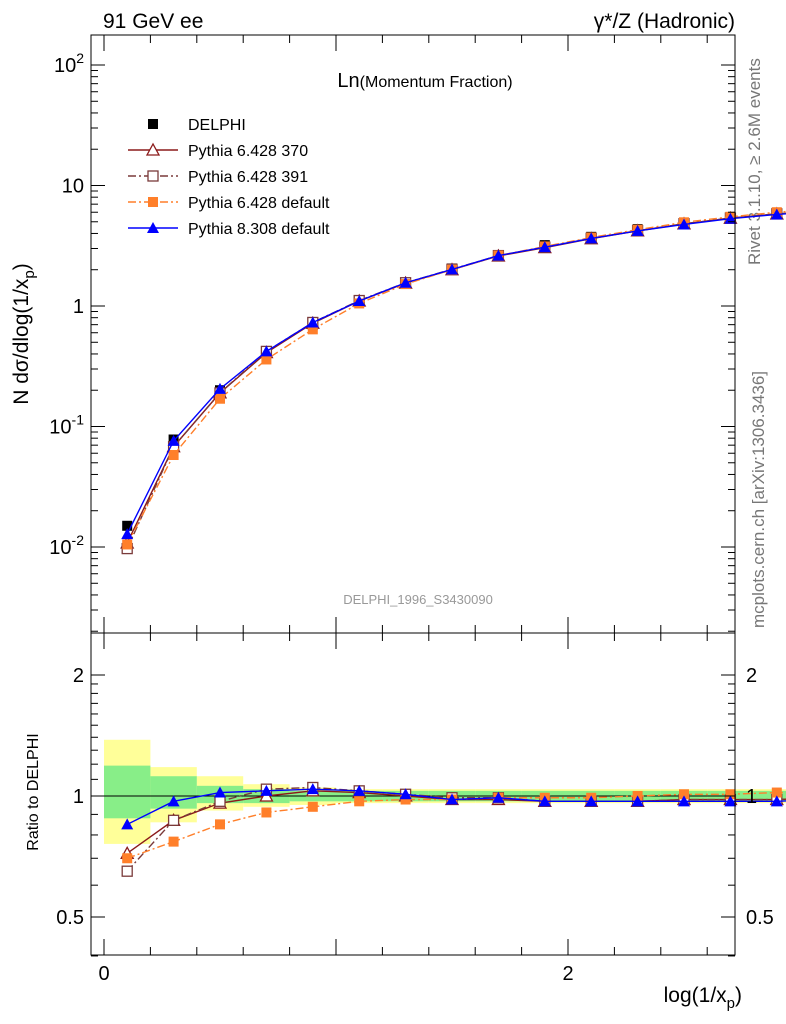  I want to click on main-ylabel: N dσ/dlog(1/xp), so click(24, 334).